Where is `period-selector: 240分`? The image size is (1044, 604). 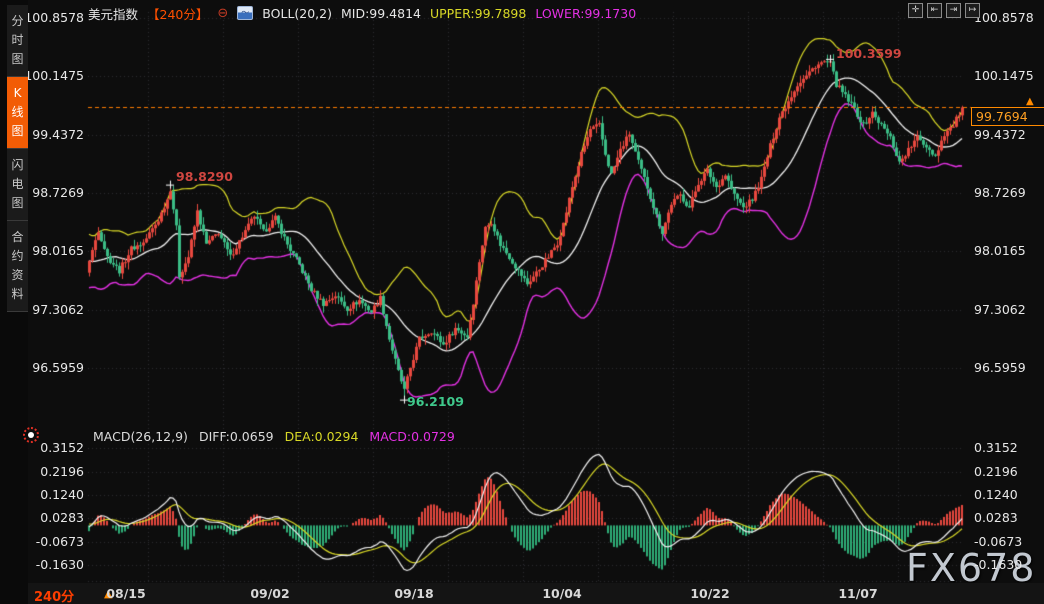
period-selector: 240分 is located at coordinates (54, 597).